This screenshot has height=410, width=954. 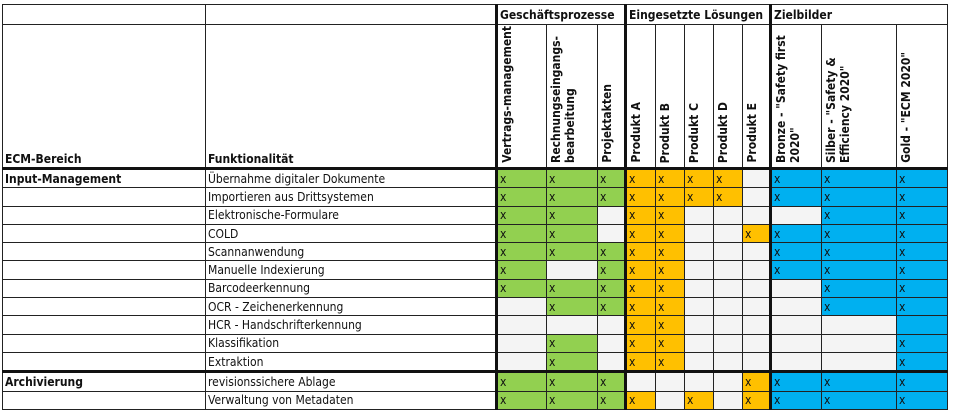 I want to click on table-row: Elektronische-Formulare x x x x x x, so click(x=475, y=215).